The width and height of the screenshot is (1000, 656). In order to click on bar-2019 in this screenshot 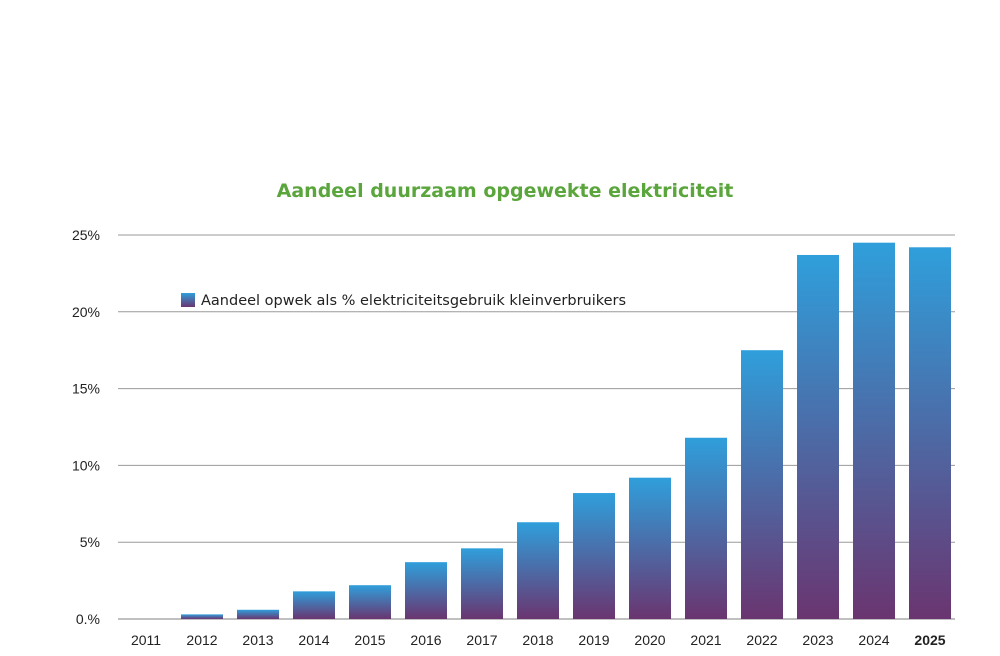, I will do `click(594, 556)`.